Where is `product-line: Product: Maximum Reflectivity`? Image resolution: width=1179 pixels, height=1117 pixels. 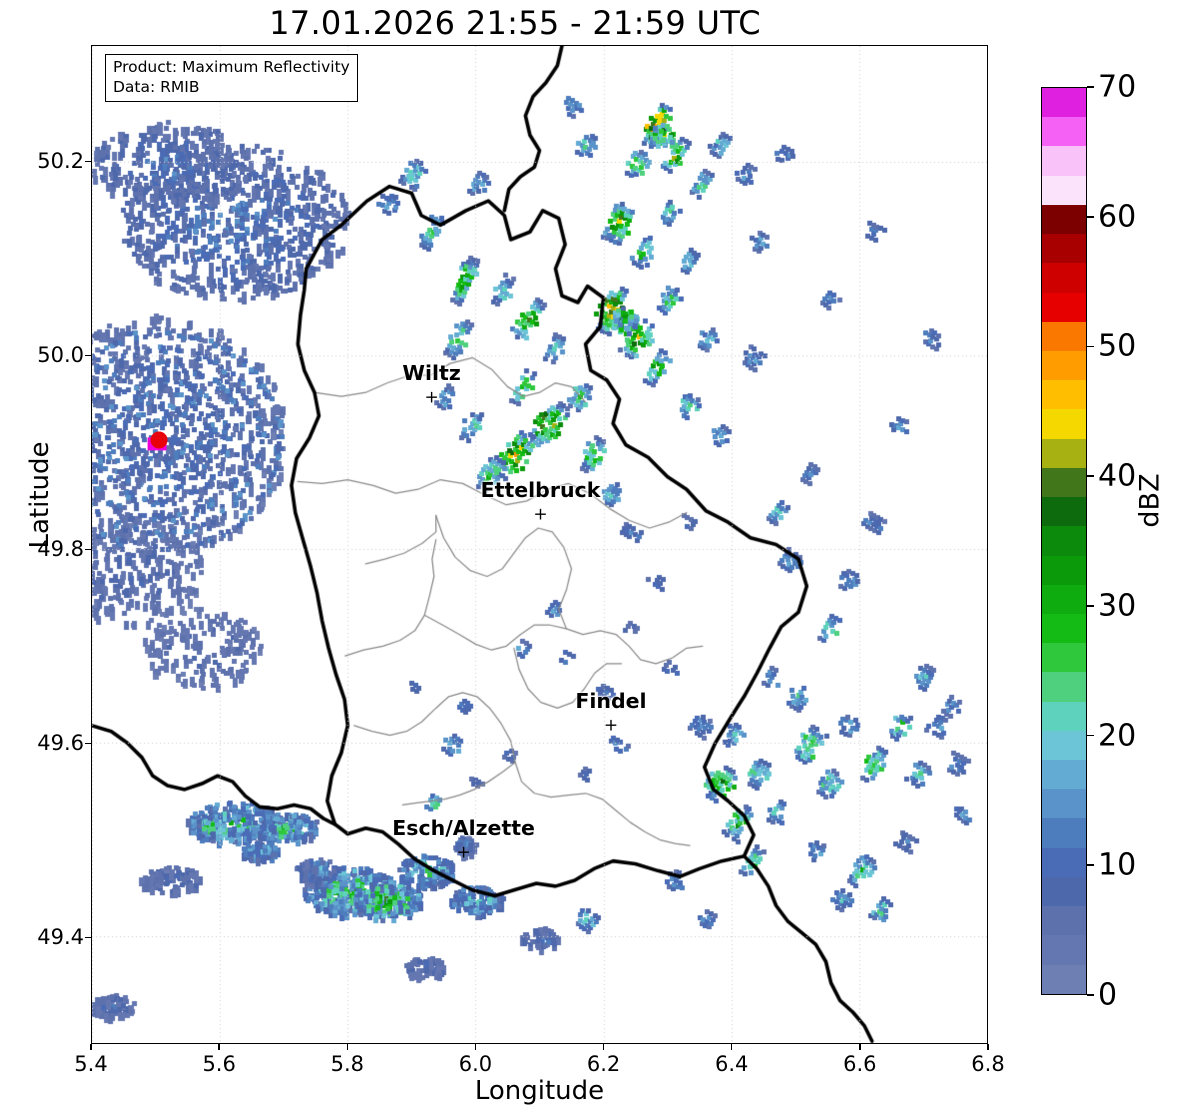 product-line: Product: Maximum Reflectivity is located at coordinates (231, 67).